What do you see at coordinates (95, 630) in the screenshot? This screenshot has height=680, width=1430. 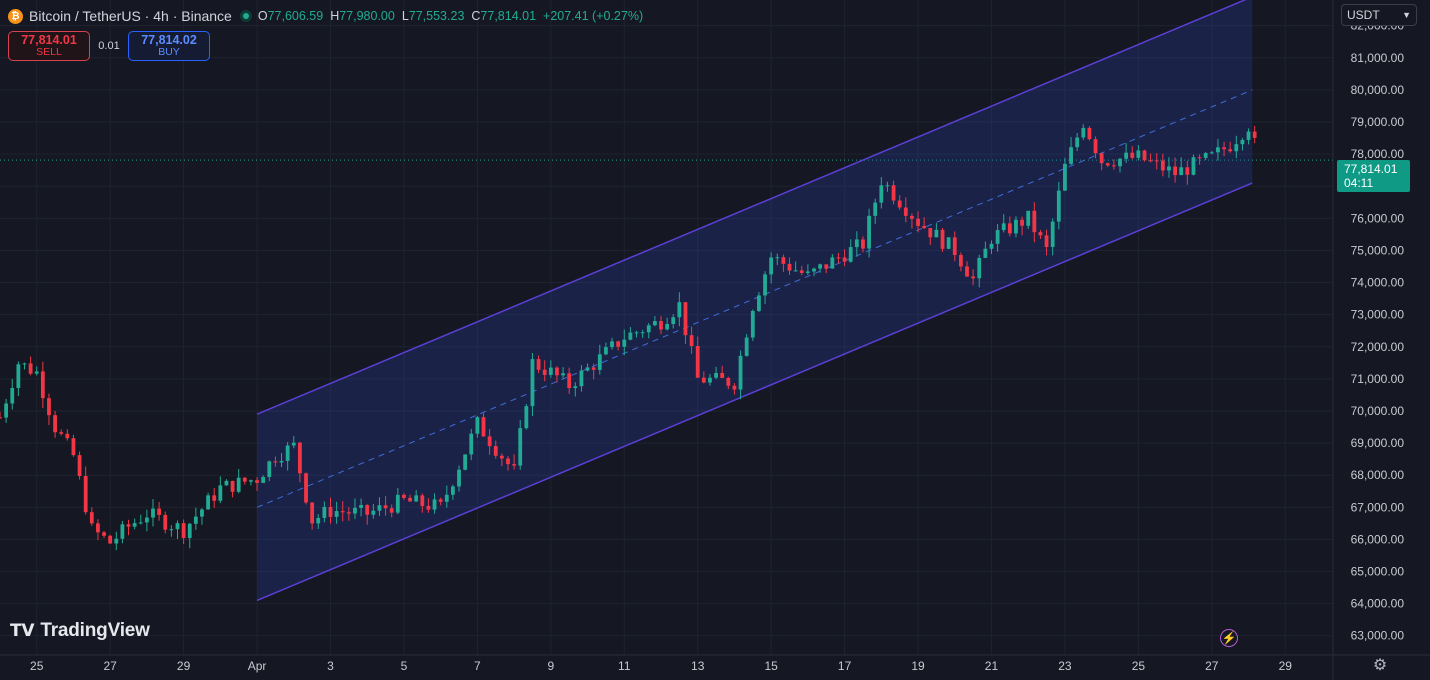 I see `tradingview-wordmark: TradingView` at bounding box center [95, 630].